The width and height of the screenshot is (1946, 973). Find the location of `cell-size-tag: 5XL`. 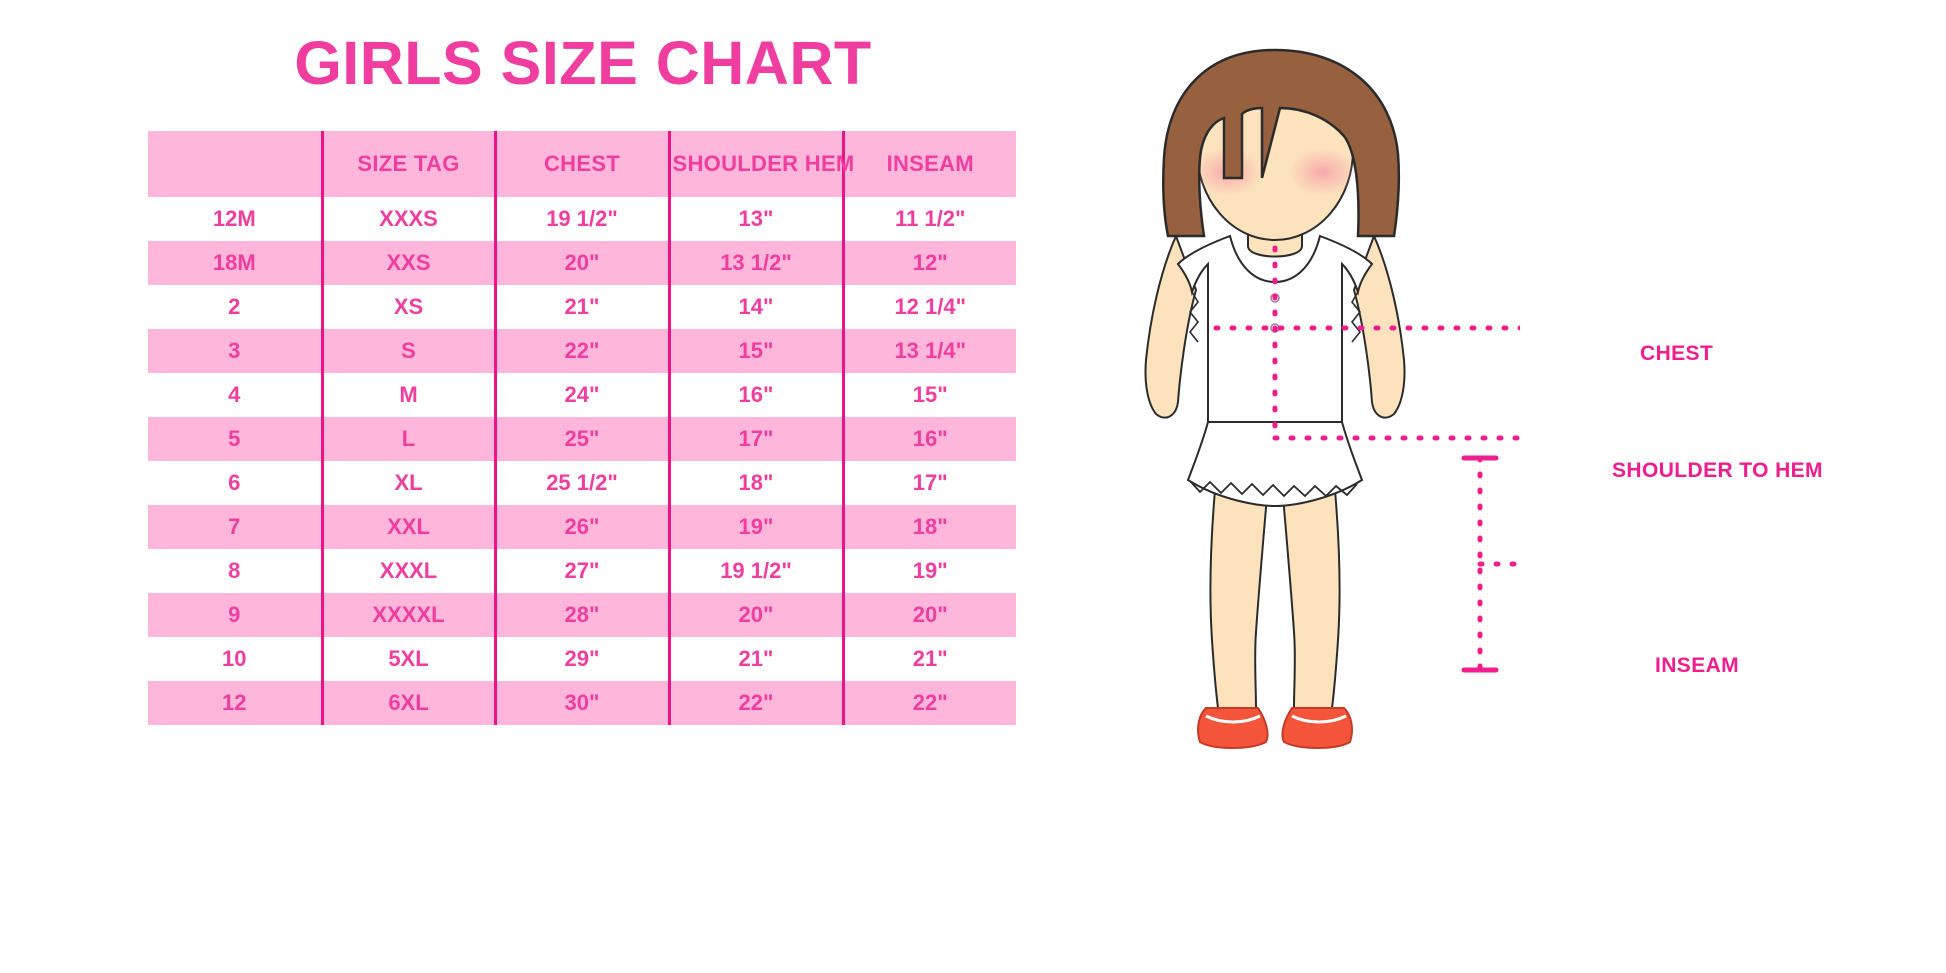

cell-size-tag: 5XL is located at coordinates (407, 659).